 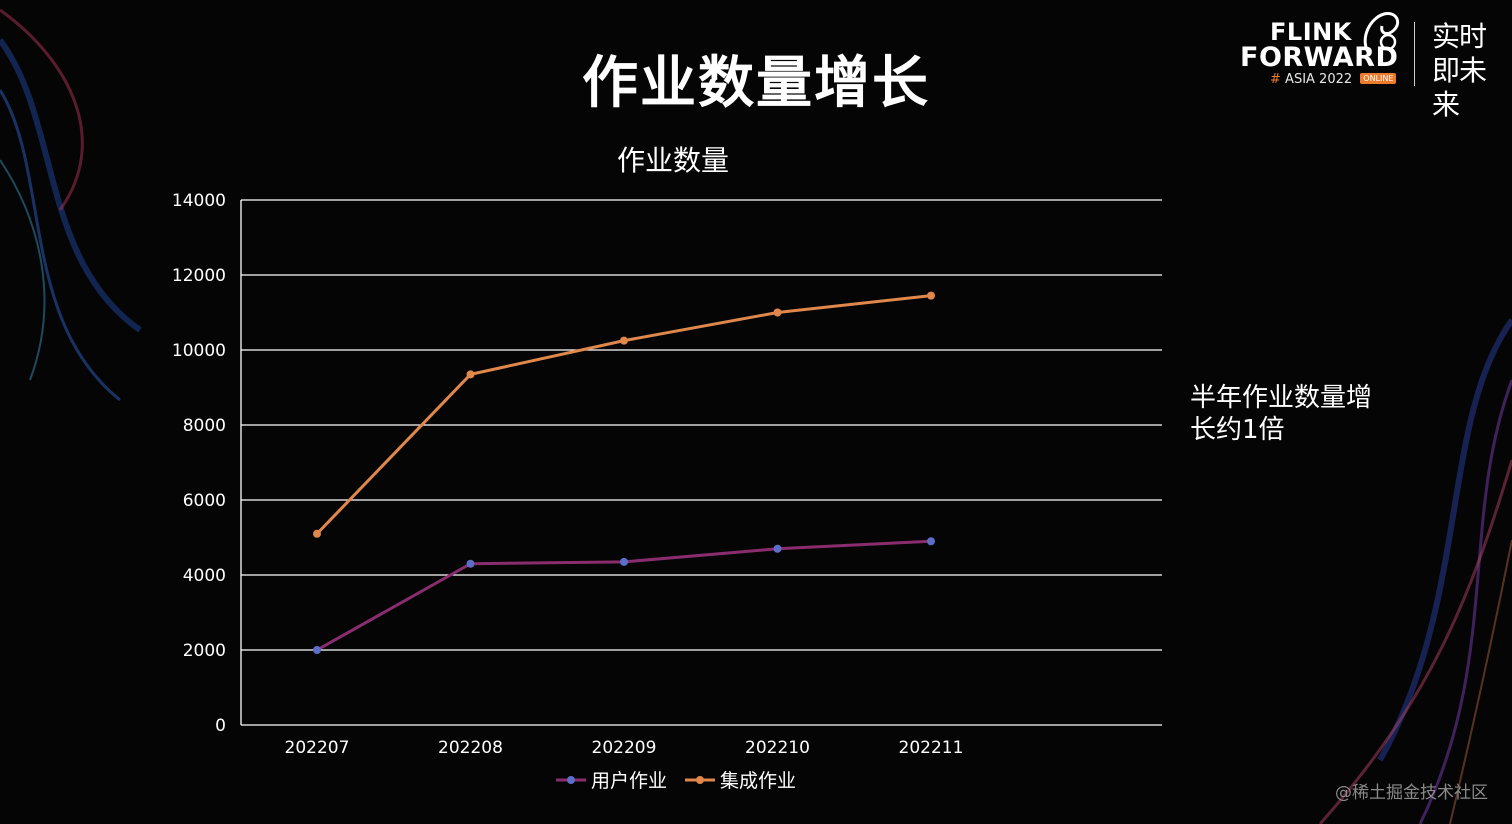 What do you see at coordinates (1411, 793) in the screenshot?
I see `watermark: @稀土掘金技术社区` at bounding box center [1411, 793].